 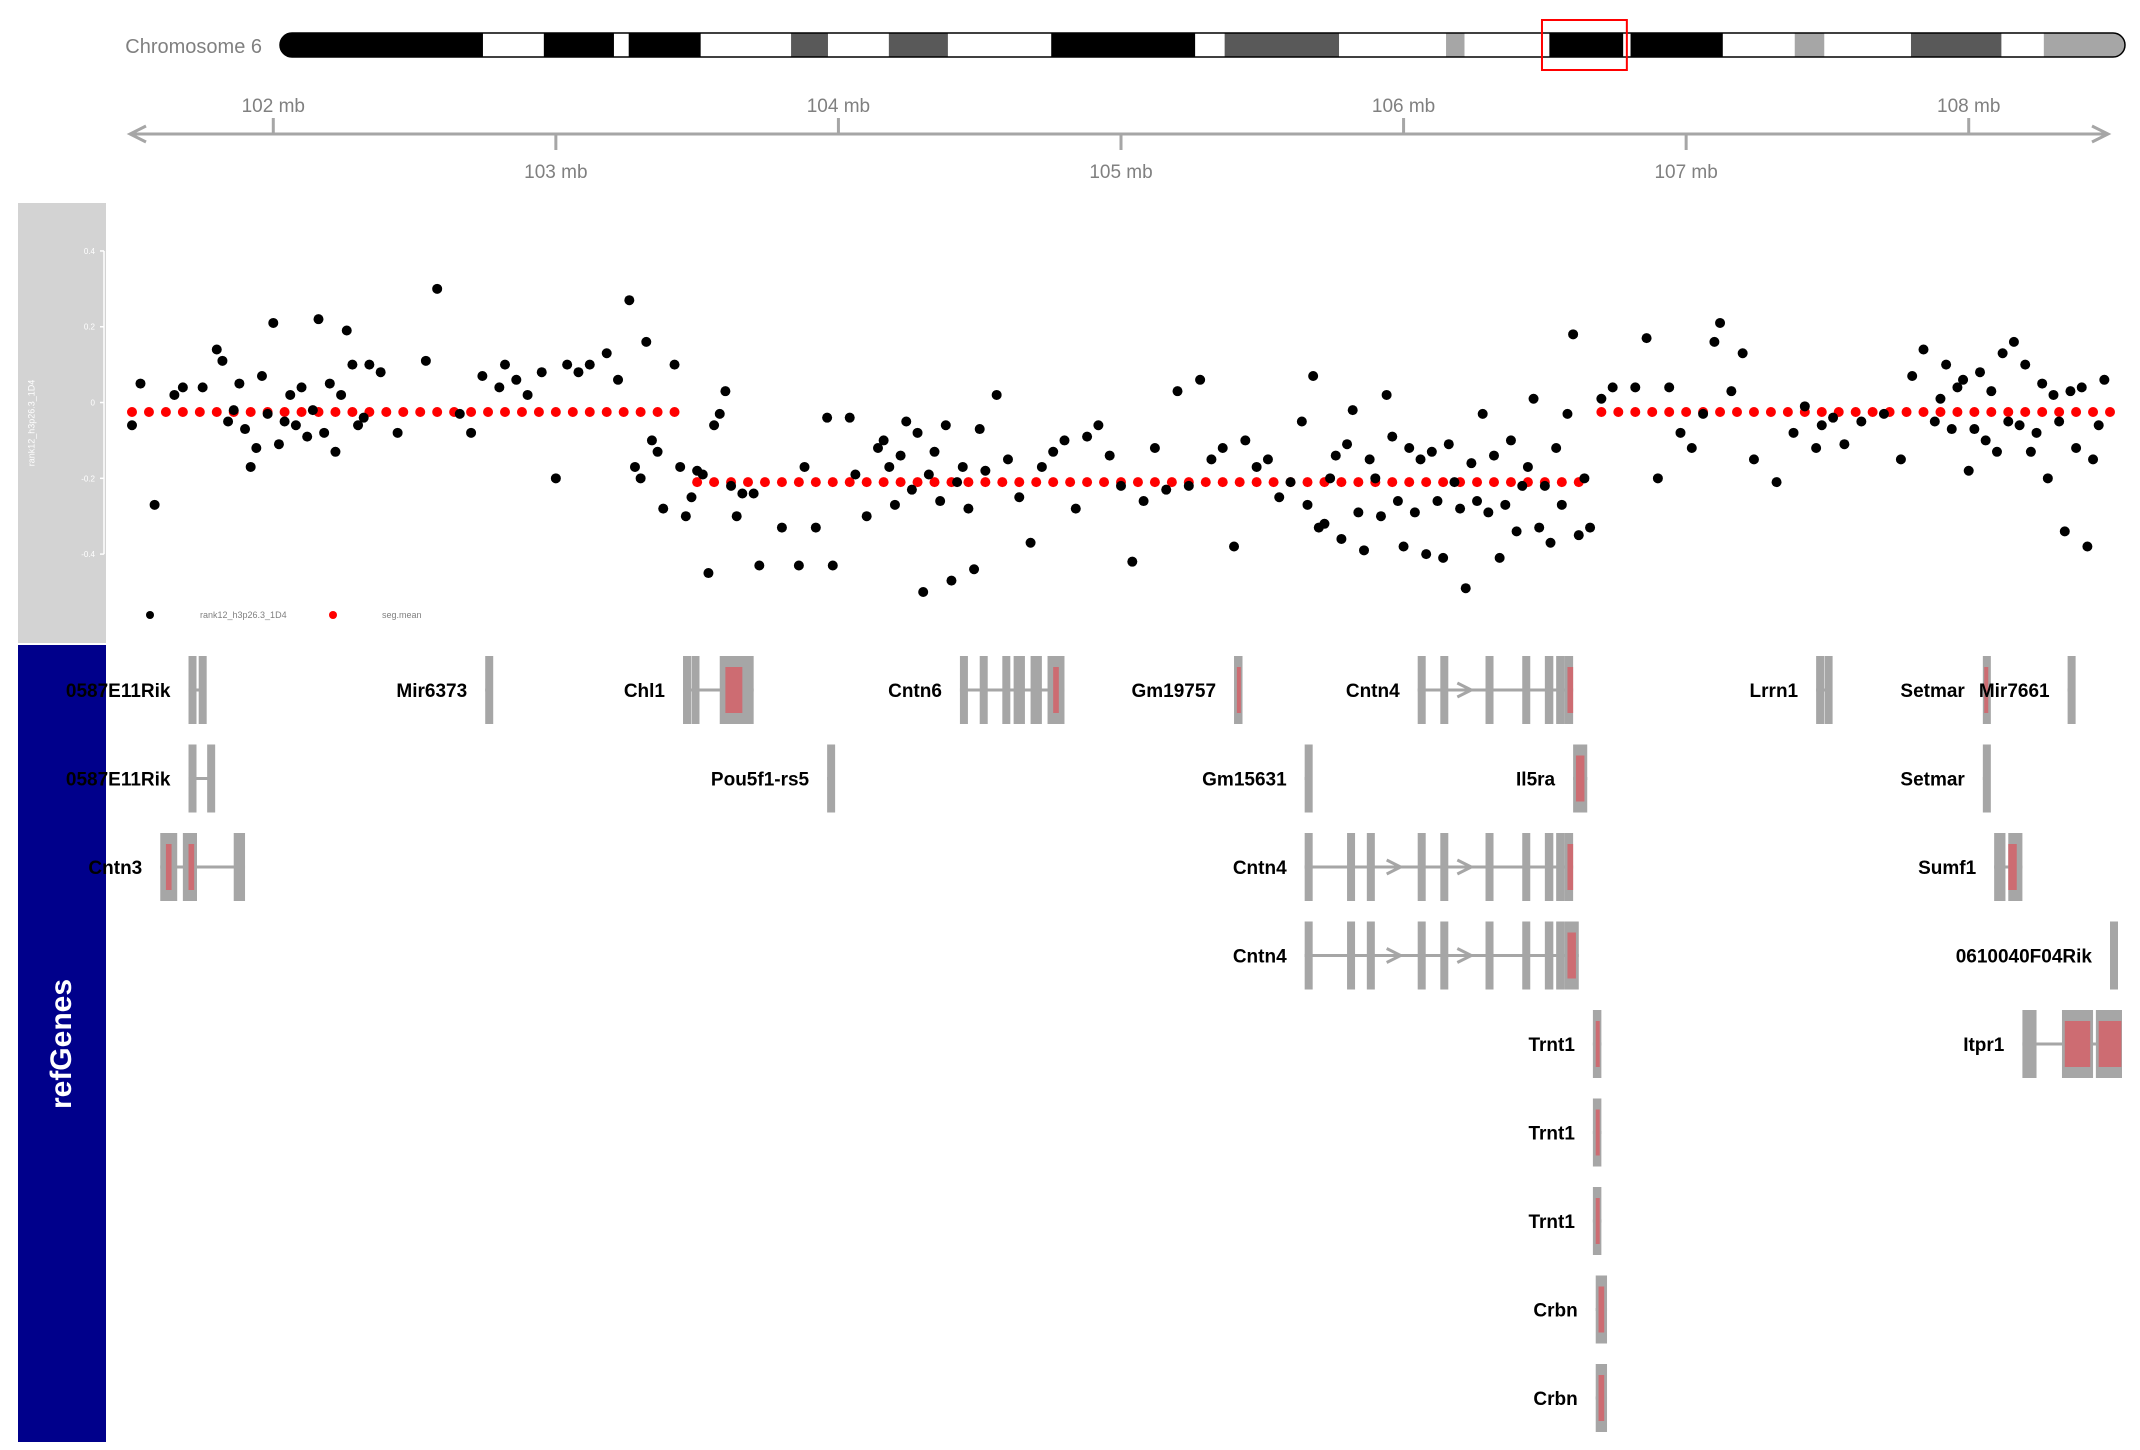 I want to click on axis-minor-tick-label: 103 mb, so click(x=555, y=172).